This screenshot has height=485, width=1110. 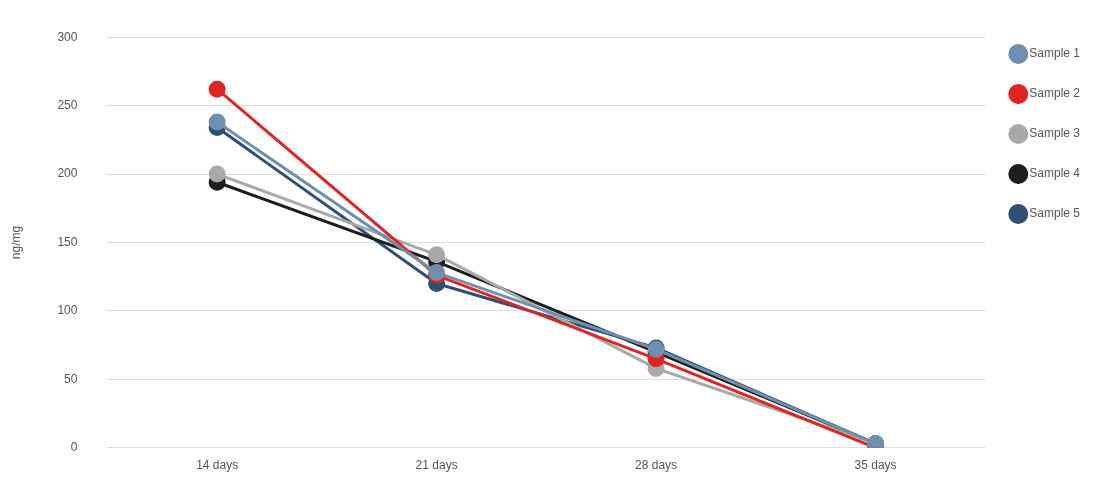 I want to click on y-tick-label: 50, so click(x=71, y=378).